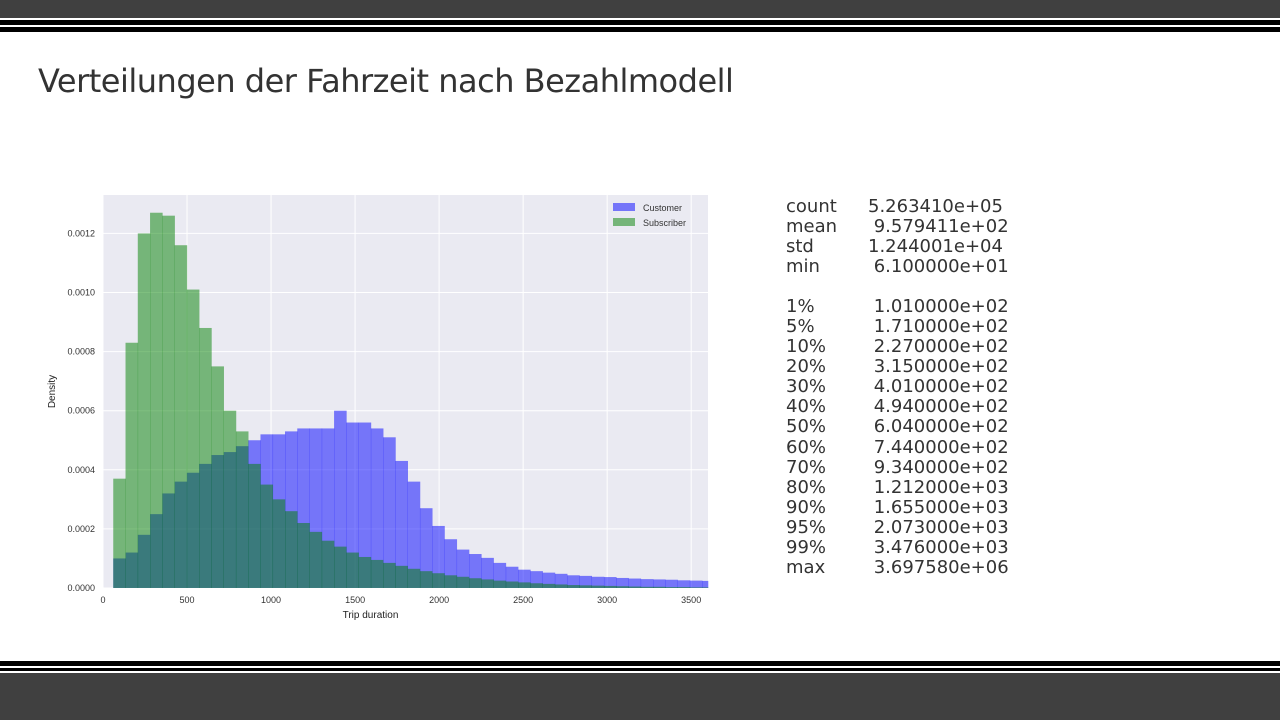  I want to click on stat-key: std, so click(800, 247).